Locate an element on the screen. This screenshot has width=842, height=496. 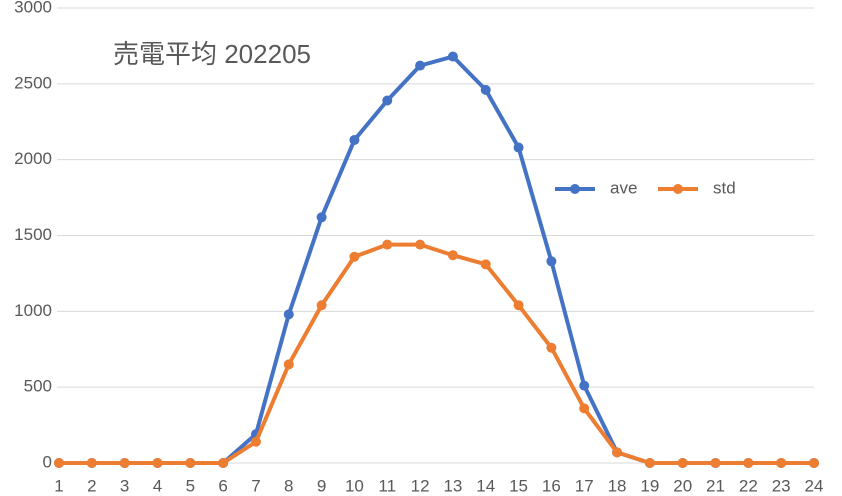
x-tick-label: 12 is located at coordinates (420, 485).